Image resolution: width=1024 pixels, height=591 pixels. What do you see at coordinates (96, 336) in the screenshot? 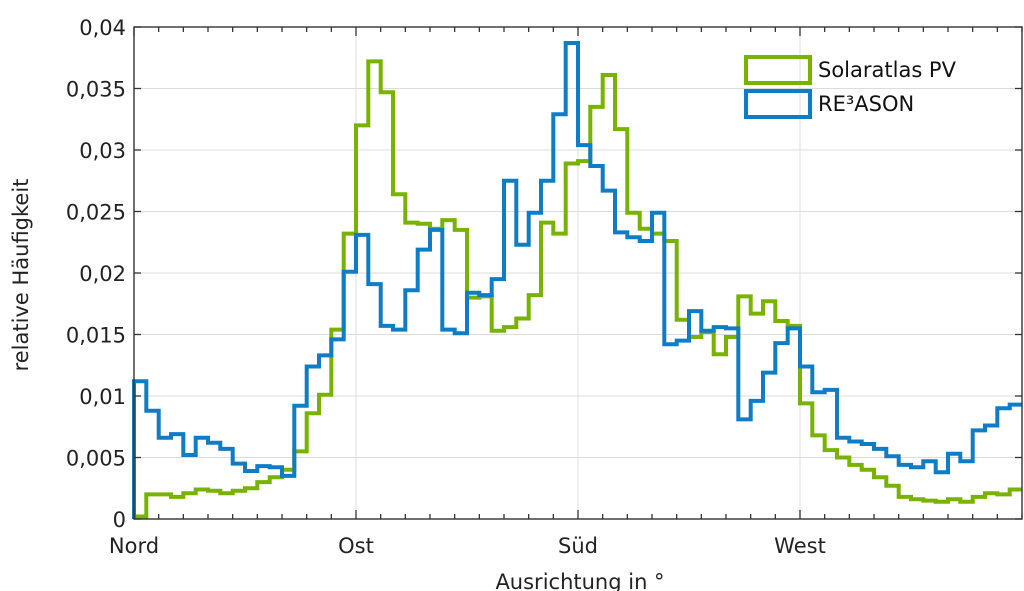
I see `y-tick-label: 0,015` at bounding box center [96, 336].